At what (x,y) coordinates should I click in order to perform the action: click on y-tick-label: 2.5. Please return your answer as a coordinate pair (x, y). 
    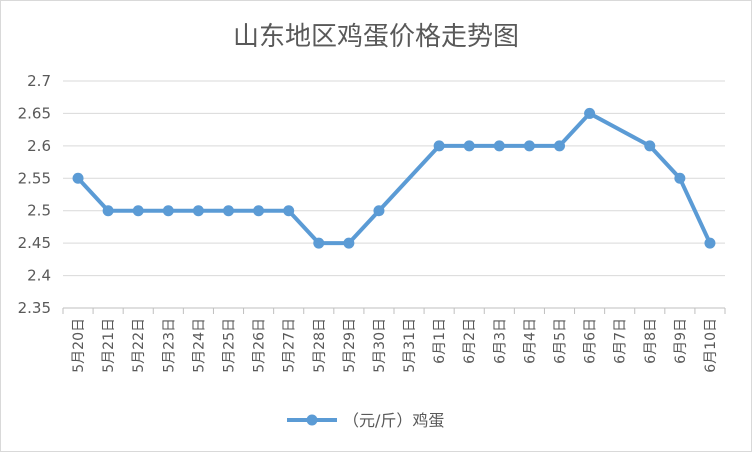
    Looking at the image, I should click on (39, 211).